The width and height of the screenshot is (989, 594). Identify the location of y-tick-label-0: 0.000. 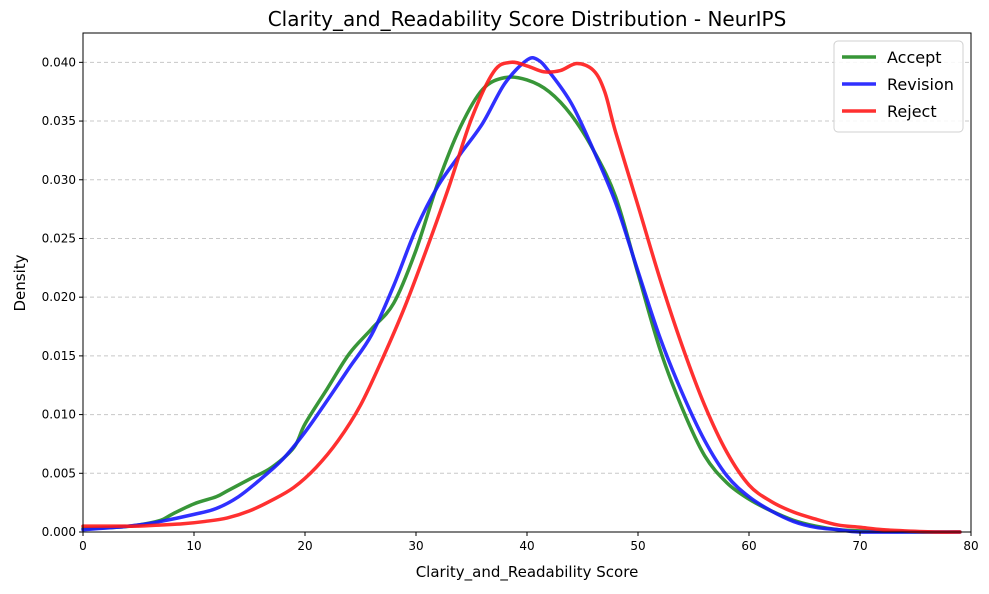
(59, 532).